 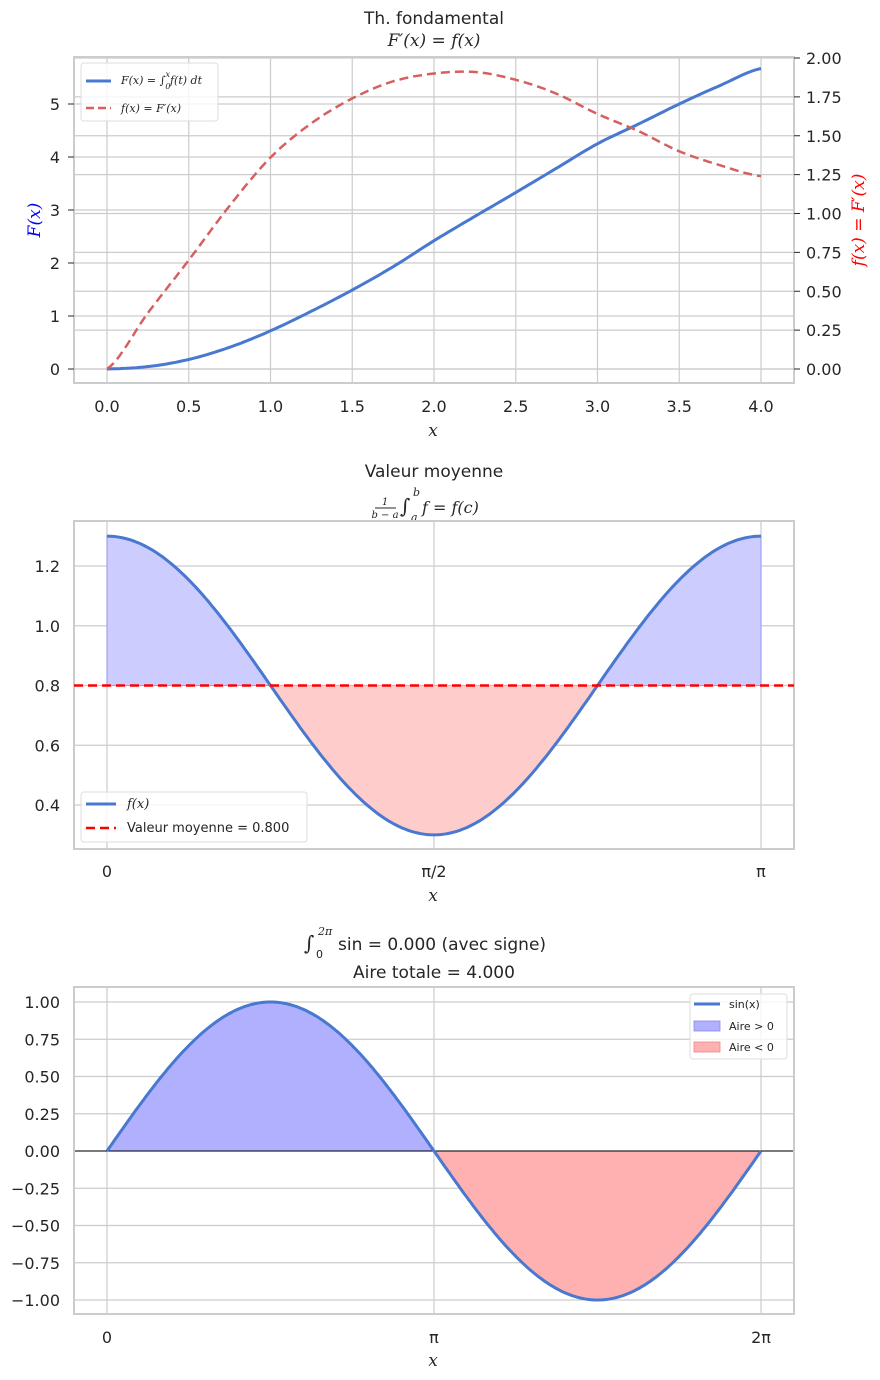 What do you see at coordinates (35, 221) in the screenshot?
I see `y-axis-label-left: F(x)` at bounding box center [35, 221].